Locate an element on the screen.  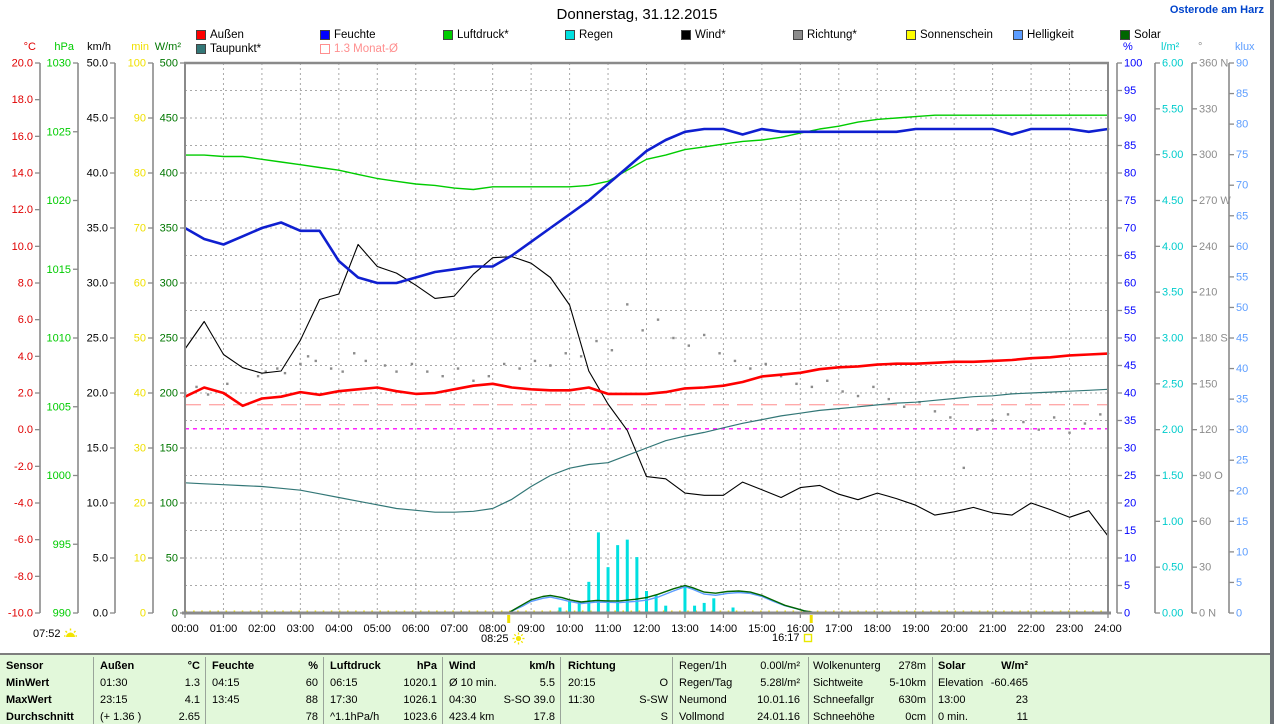
cell-value: S-SW is located at coordinates (653, 700).